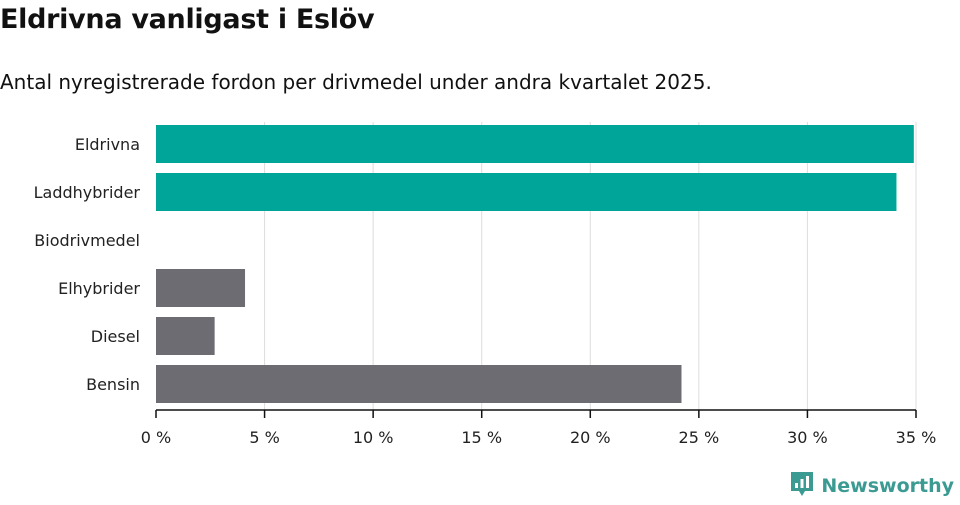 The height and width of the screenshot is (505, 960). Describe the element at coordinates (419, 384) in the screenshot. I see `bar-bensin` at that location.